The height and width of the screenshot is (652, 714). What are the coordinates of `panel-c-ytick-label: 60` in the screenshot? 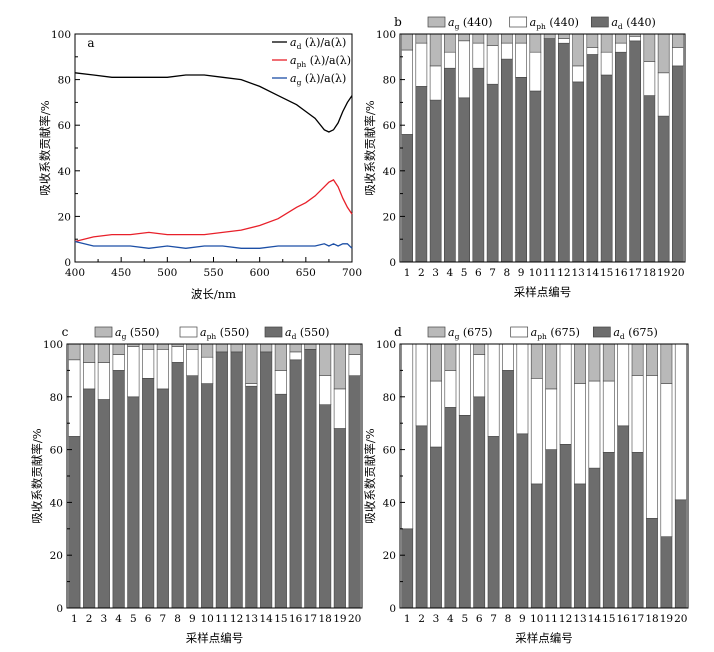 It's located at (56, 451).